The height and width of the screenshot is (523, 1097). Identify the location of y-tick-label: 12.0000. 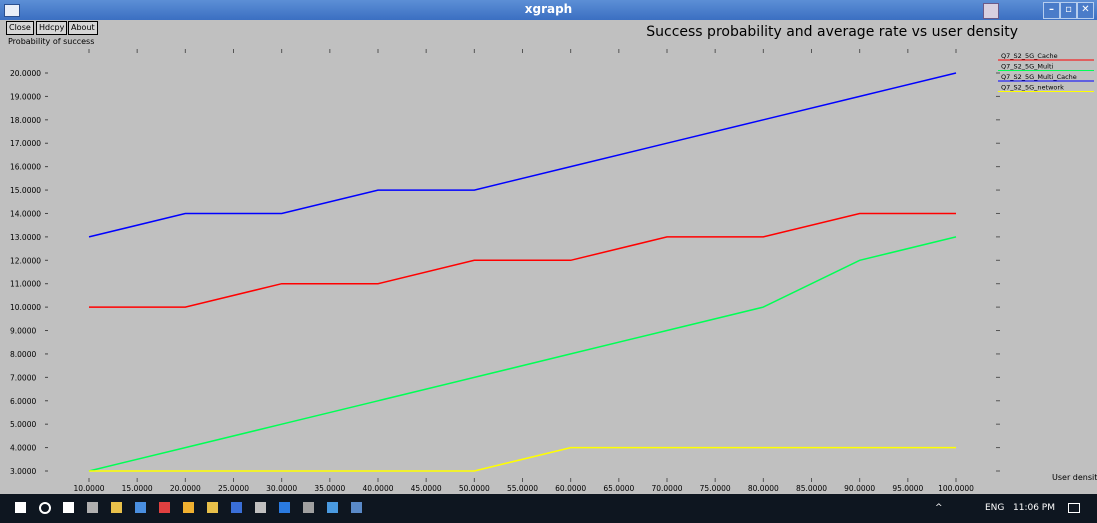
(25, 260).